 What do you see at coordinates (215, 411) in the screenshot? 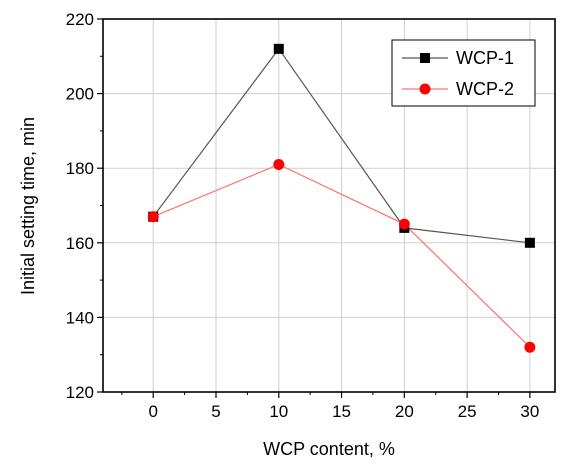
I see `x-tick-label: 5` at bounding box center [215, 411].